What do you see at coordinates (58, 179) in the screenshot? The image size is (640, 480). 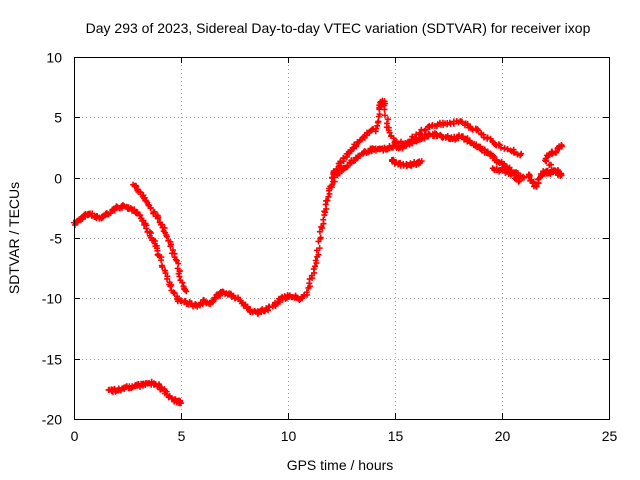 I see `y-tick-label: 0` at bounding box center [58, 179].